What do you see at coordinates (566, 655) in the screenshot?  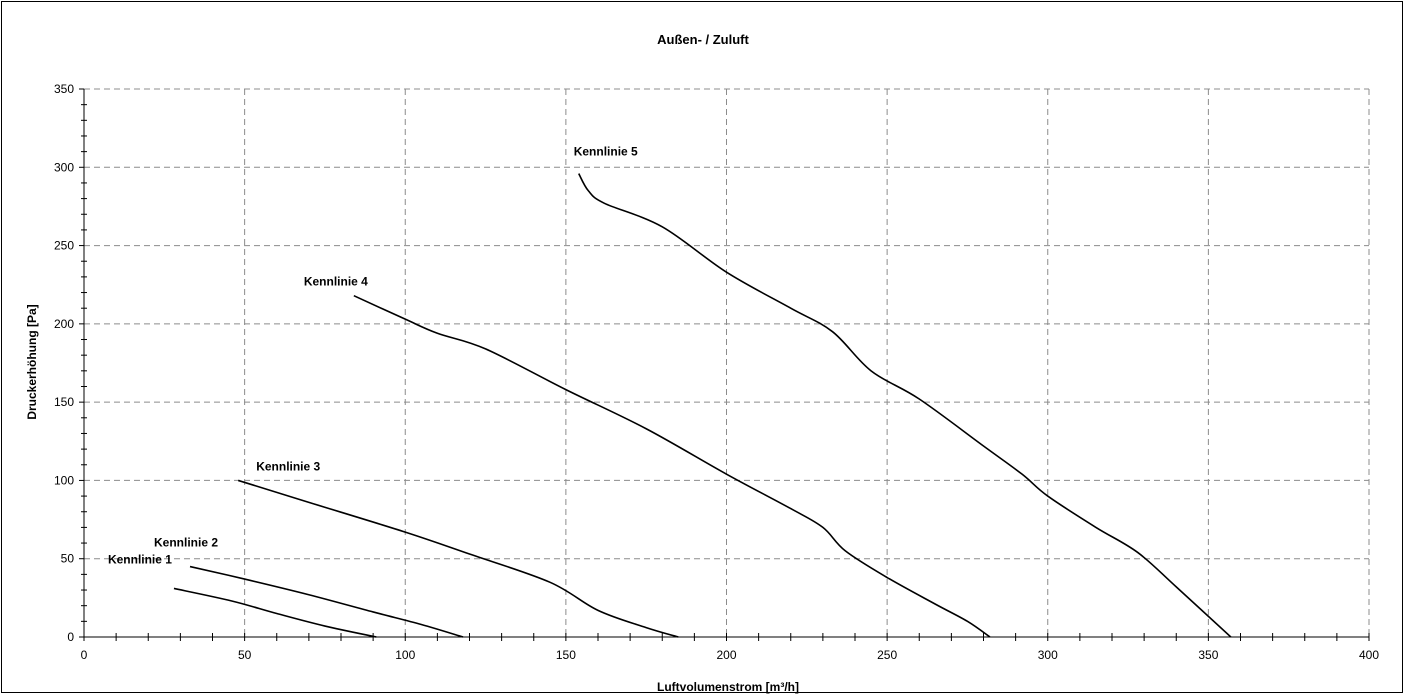 I see `x-tick-label: 150` at bounding box center [566, 655].